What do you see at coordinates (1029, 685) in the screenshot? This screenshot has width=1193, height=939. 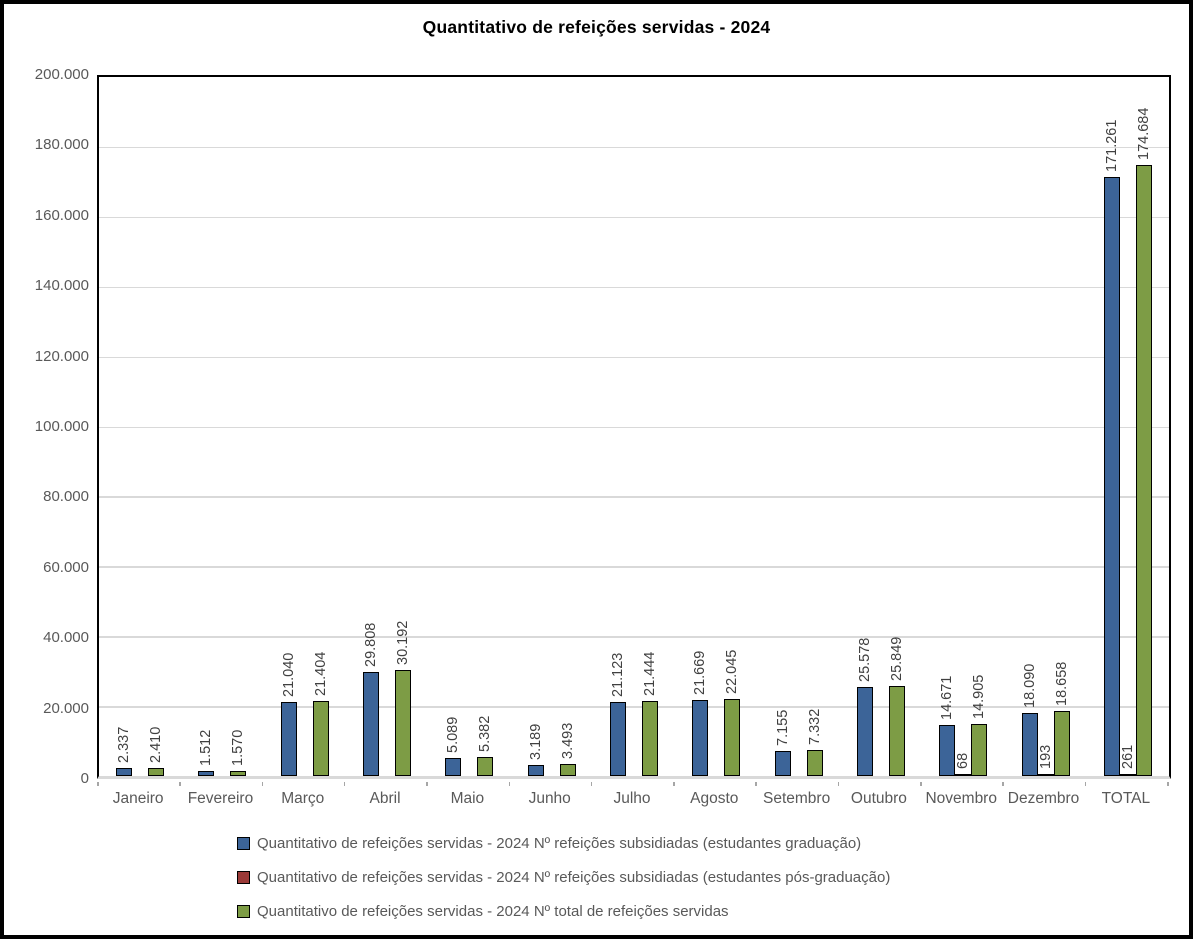 I see `bar-value-text: 18.090` at bounding box center [1029, 685].